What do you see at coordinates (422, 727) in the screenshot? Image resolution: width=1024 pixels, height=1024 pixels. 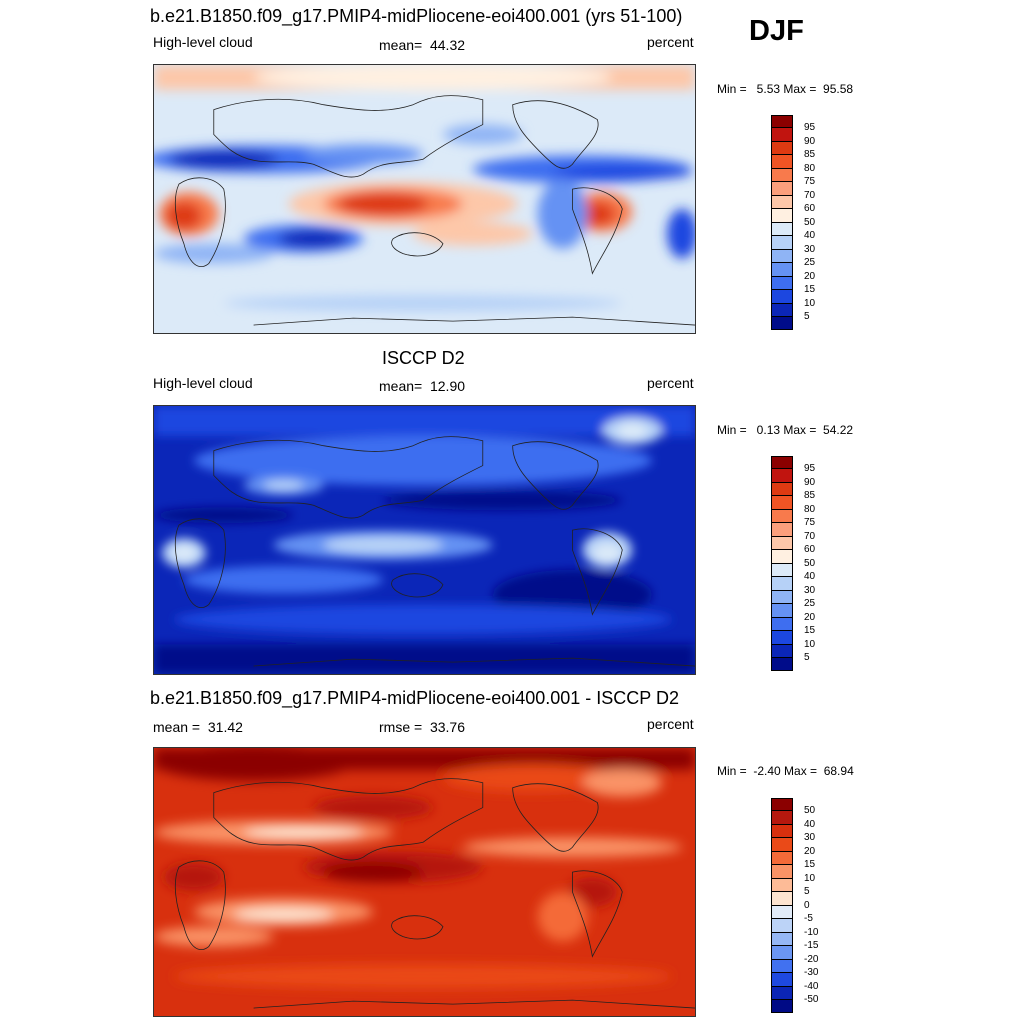 I see `panel-diff-rmse: rmse = 33.76` at bounding box center [422, 727].